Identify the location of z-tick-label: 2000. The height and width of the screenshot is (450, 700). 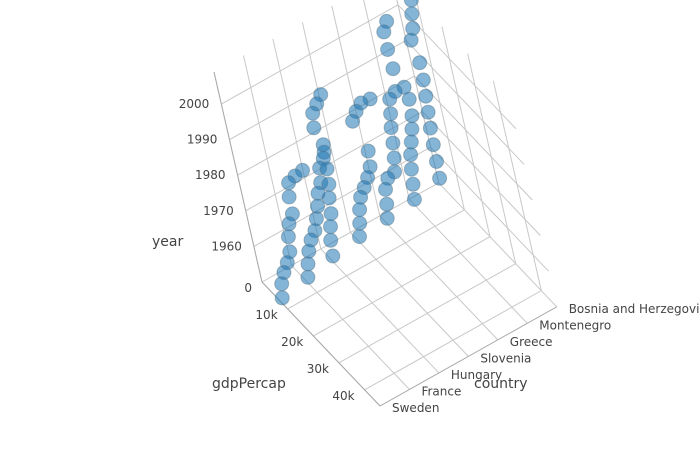
(194, 104).